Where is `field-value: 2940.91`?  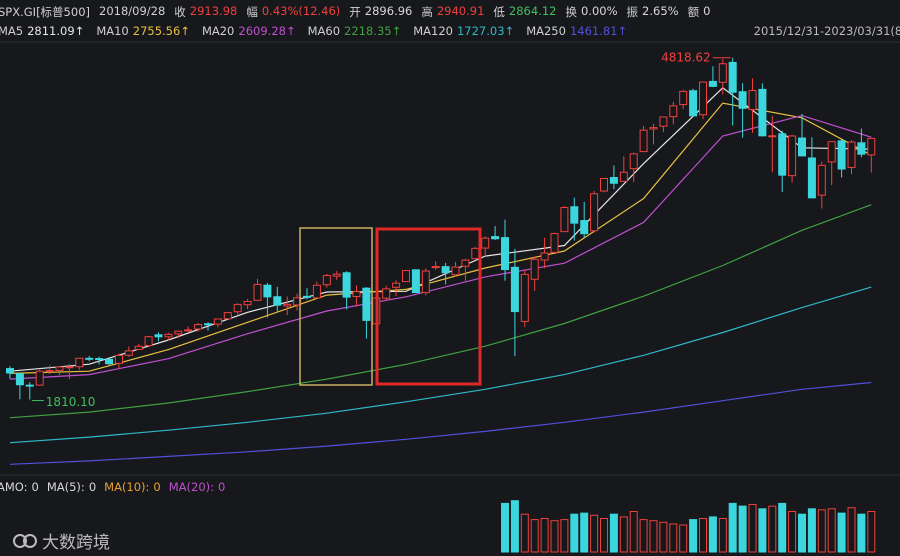
field-value: 2940.91 is located at coordinates (460, 11).